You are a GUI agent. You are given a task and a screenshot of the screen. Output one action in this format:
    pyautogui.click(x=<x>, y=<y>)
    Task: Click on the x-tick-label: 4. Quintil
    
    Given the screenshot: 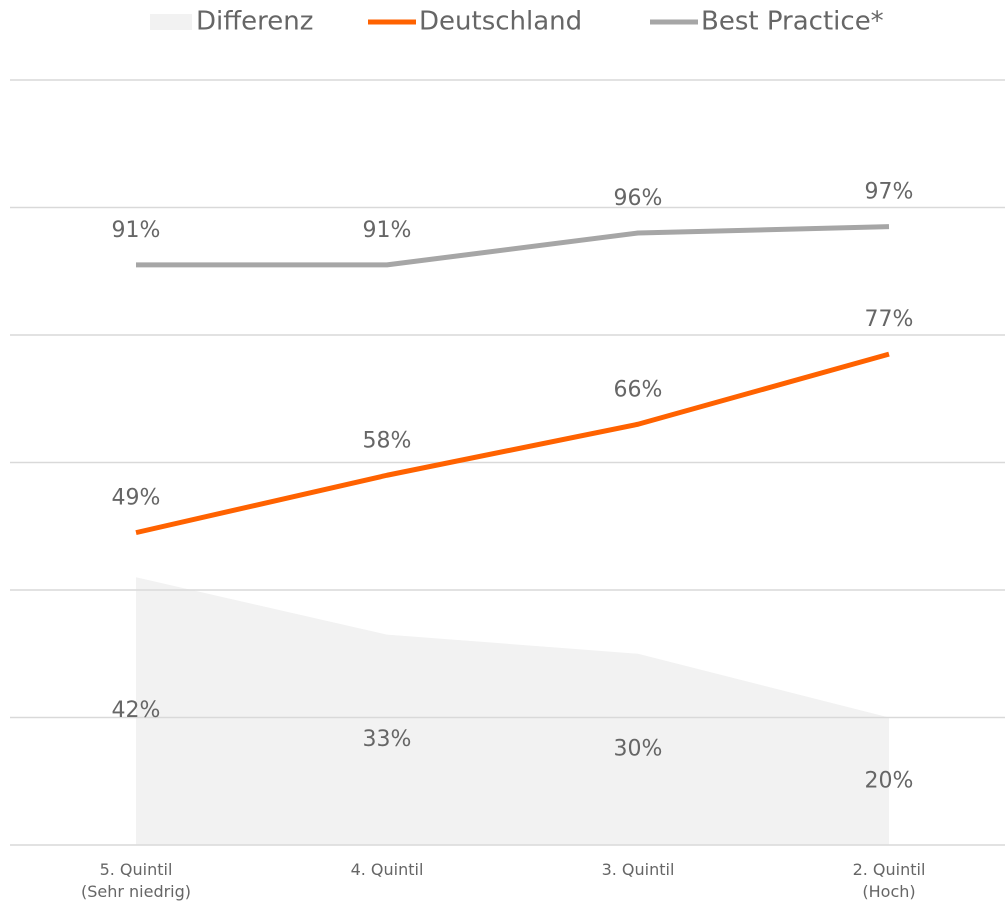 What is the action you would take?
    pyautogui.click(x=387, y=869)
    